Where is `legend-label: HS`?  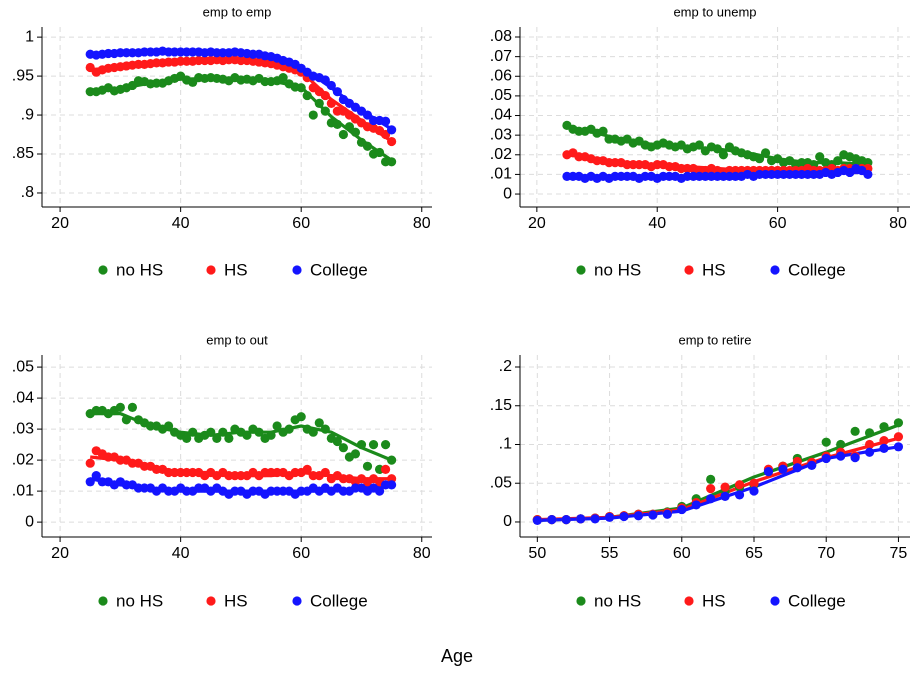 legend-label: HS is located at coordinates (236, 600).